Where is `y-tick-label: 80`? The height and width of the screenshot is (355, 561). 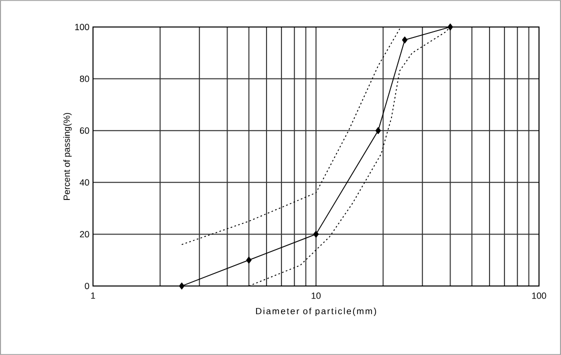 y-tick-label: 80 is located at coordinates (85, 79).